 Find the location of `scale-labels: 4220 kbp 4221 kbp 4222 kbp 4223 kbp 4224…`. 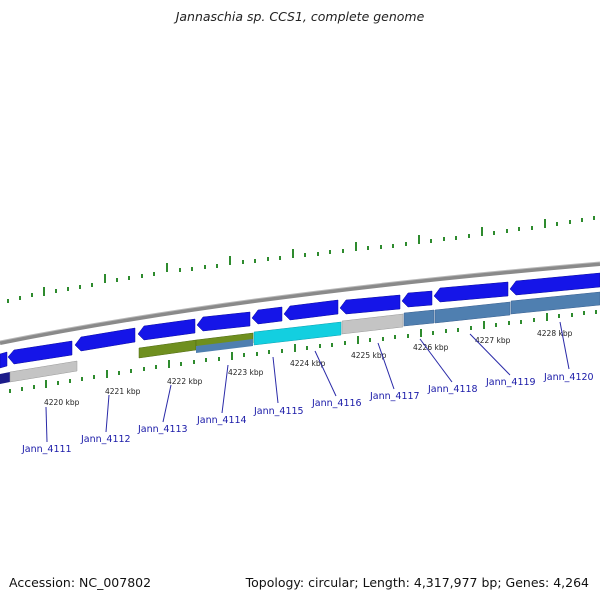

scale-labels: 4220 kbp 4221 kbp 4222 kbp 4223 kbp 4224… is located at coordinates (308, 368).